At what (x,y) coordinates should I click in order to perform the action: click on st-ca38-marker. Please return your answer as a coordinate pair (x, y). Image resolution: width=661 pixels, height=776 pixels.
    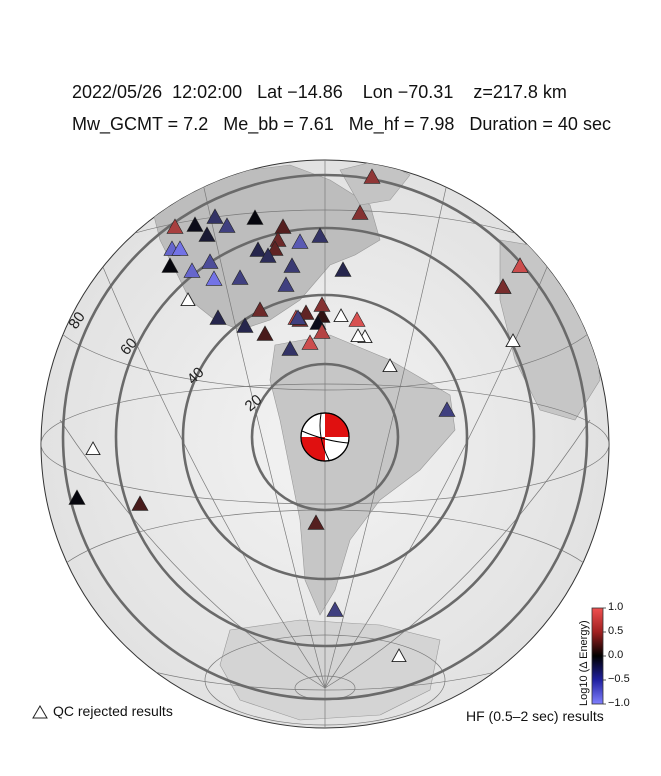
    Looking at the image, I should click on (322, 331).